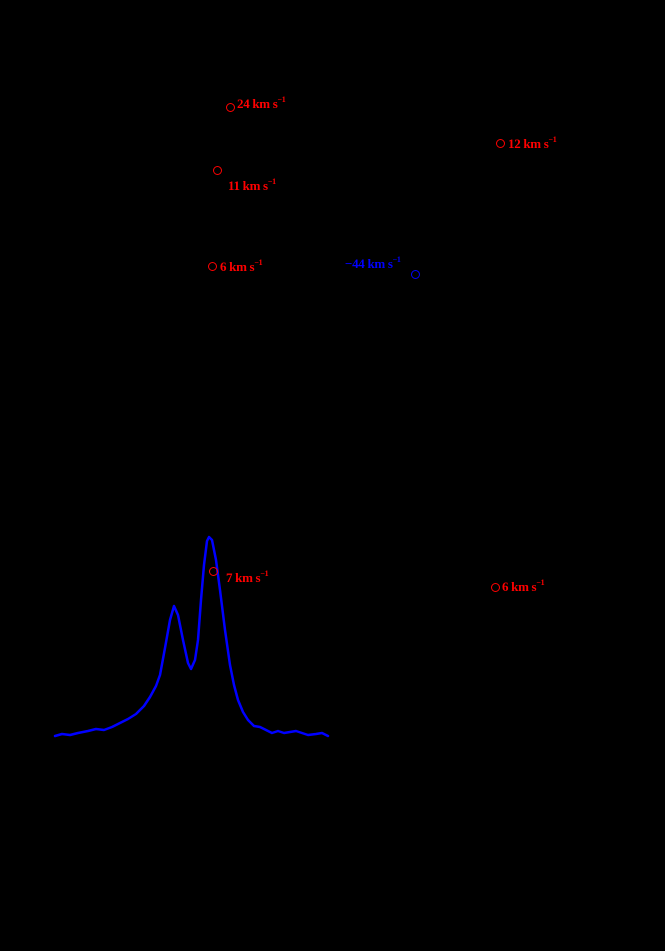 The height and width of the screenshot is (951, 665). I want to click on velocity-label: 12 km s−1, so click(532, 143).